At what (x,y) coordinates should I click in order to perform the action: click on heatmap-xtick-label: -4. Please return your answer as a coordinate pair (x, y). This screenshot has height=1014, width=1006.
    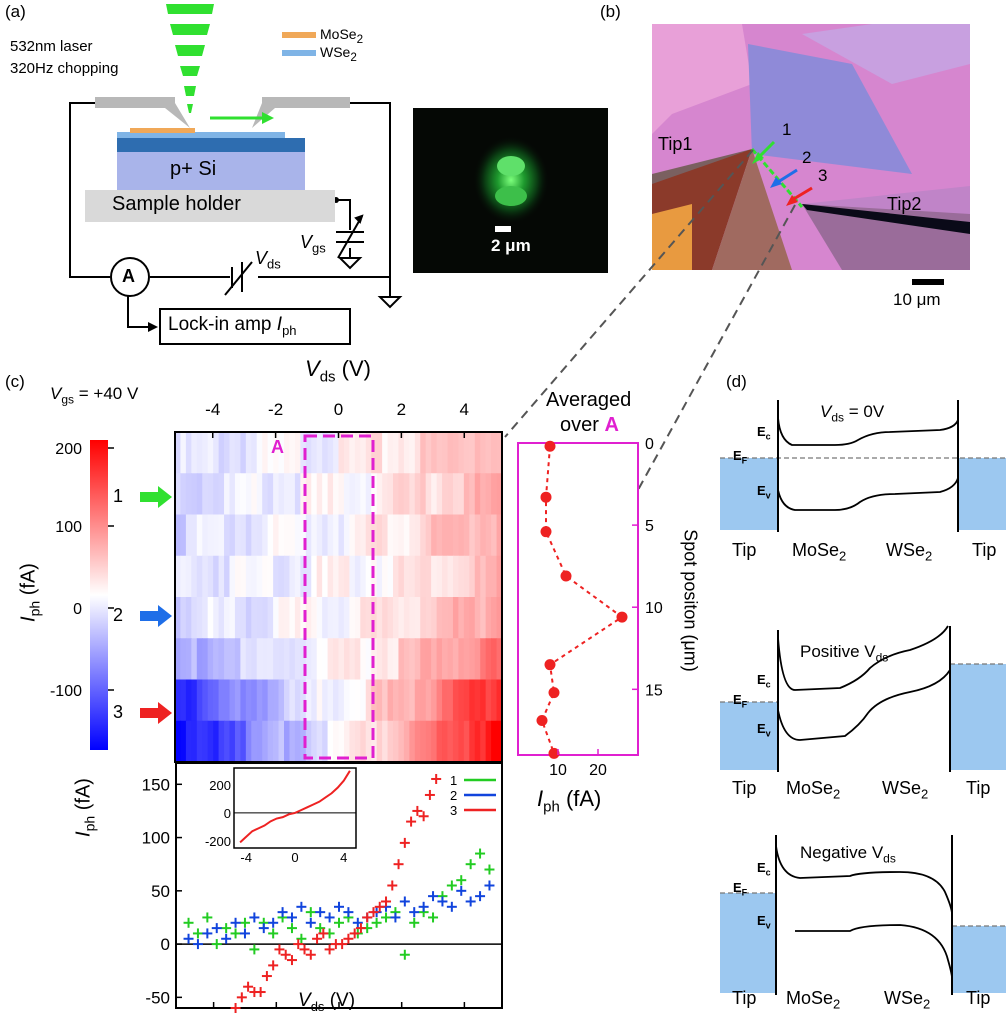
    Looking at the image, I should click on (212, 409).